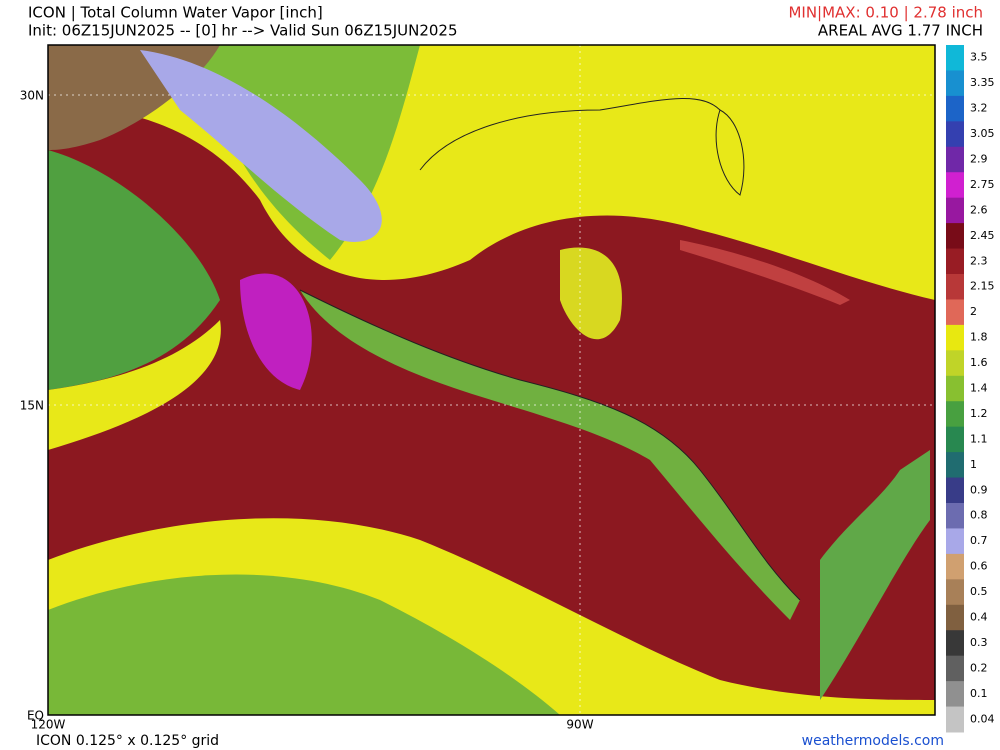 The height and width of the screenshot is (750, 1000). What do you see at coordinates (127, 741) in the screenshot?
I see `footer-grid: ICON 0.125° x 0.125° grid` at bounding box center [127, 741].